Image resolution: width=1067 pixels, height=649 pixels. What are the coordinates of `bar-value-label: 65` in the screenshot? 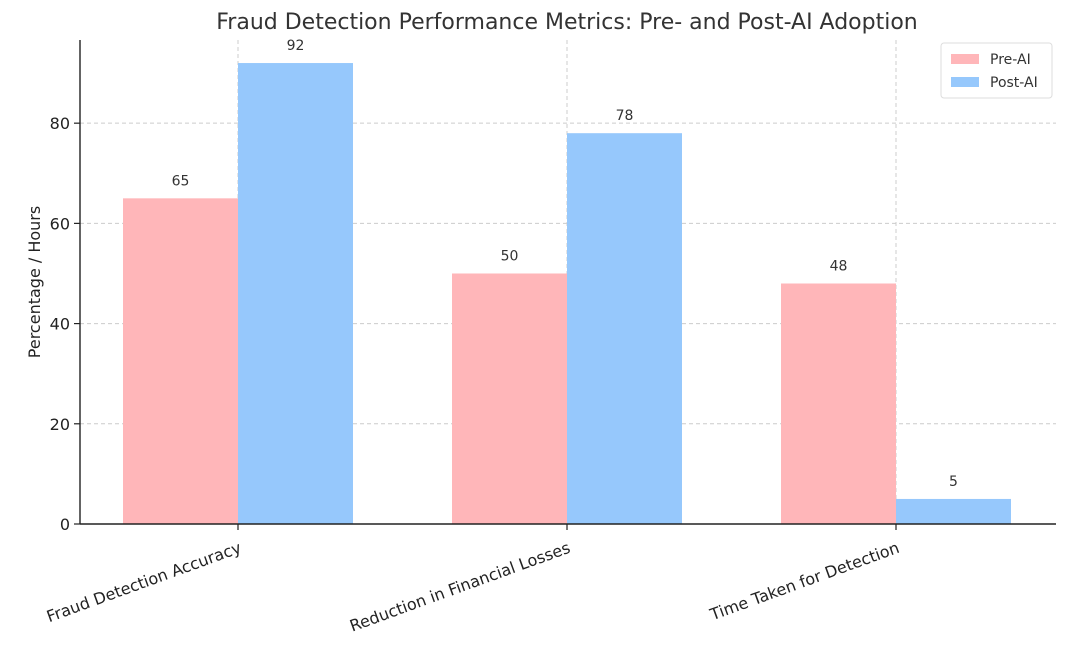 It's located at (181, 181).